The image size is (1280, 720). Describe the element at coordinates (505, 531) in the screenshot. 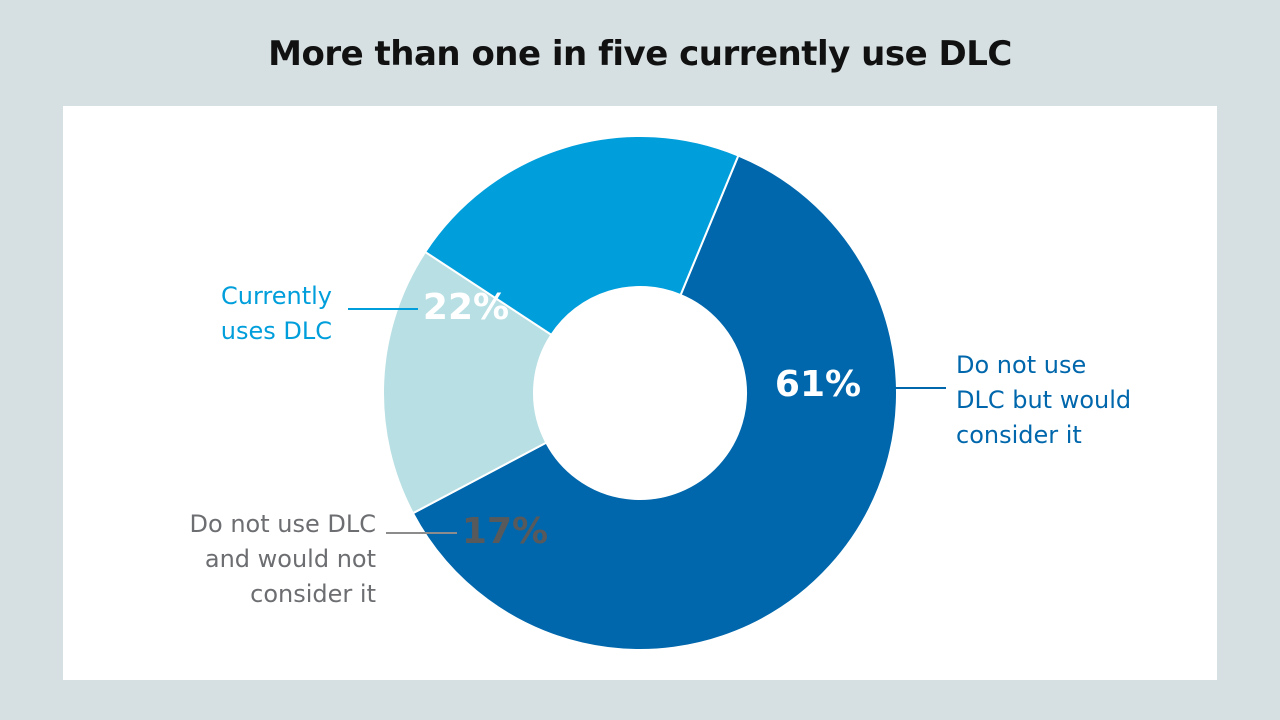

I see `value-label-do-not-use-dlc-and-would-not-consider-it: 17%` at that location.